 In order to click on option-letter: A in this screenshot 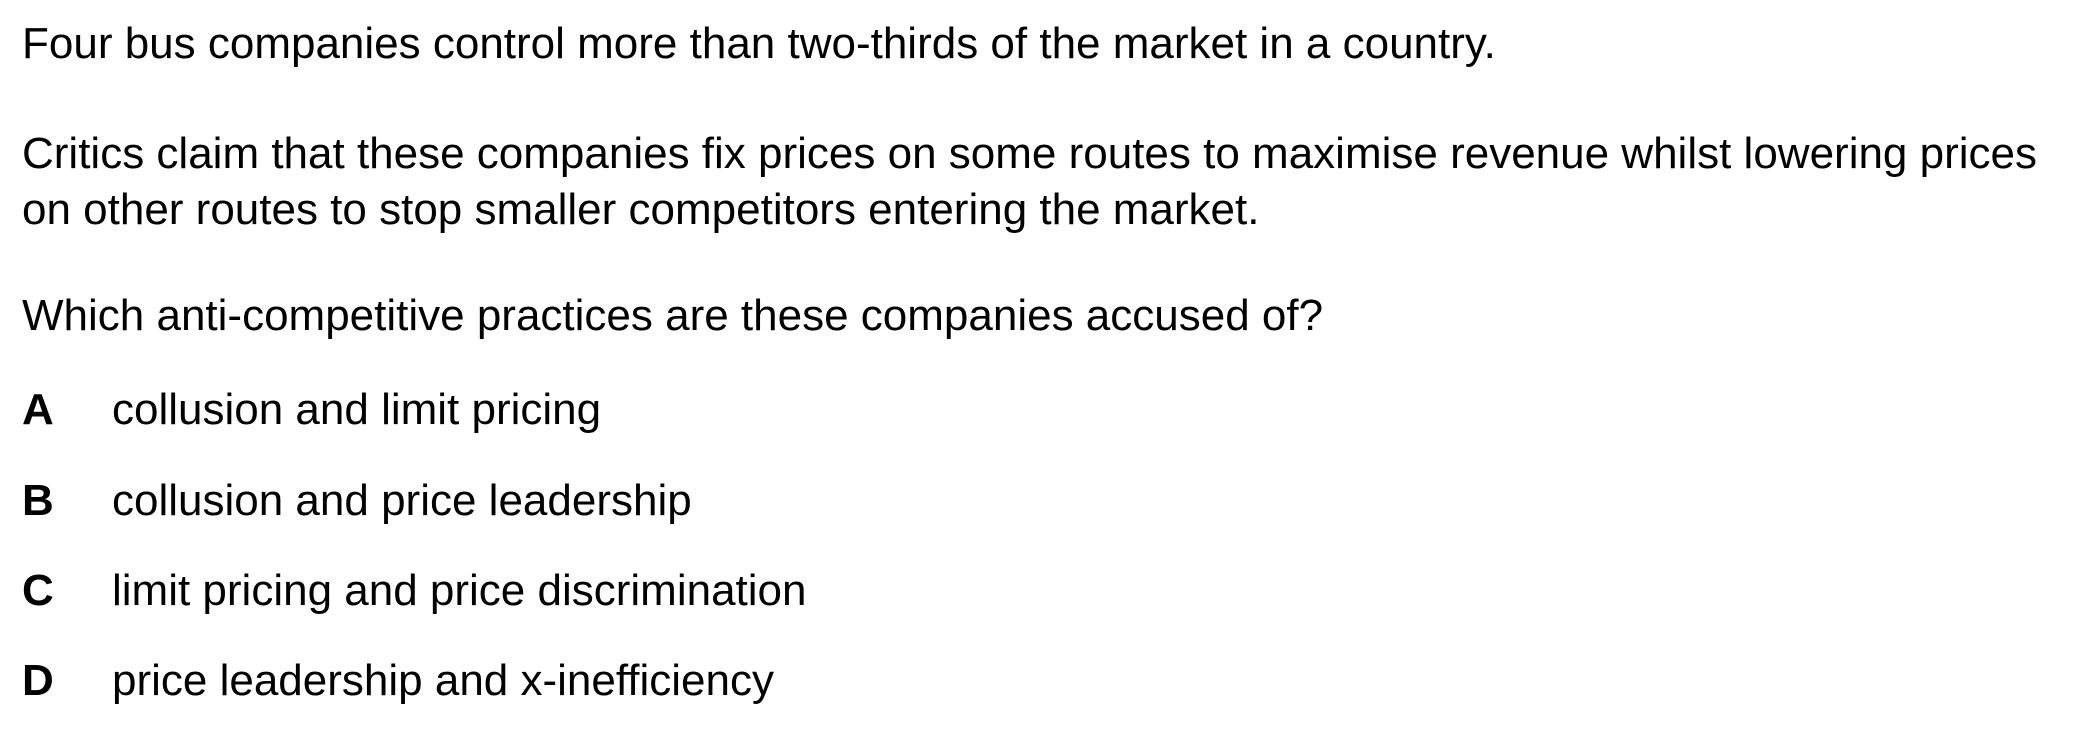, I will do `click(38, 409)`.